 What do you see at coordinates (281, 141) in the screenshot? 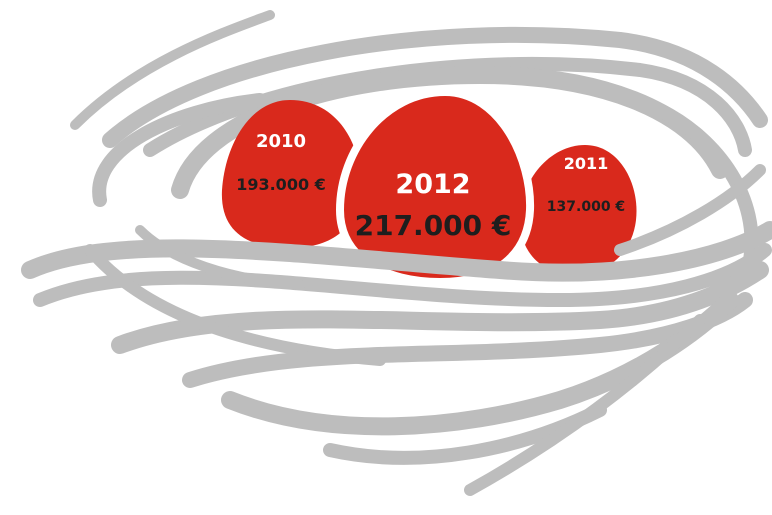
I see `egg-year: 2010` at bounding box center [281, 141].